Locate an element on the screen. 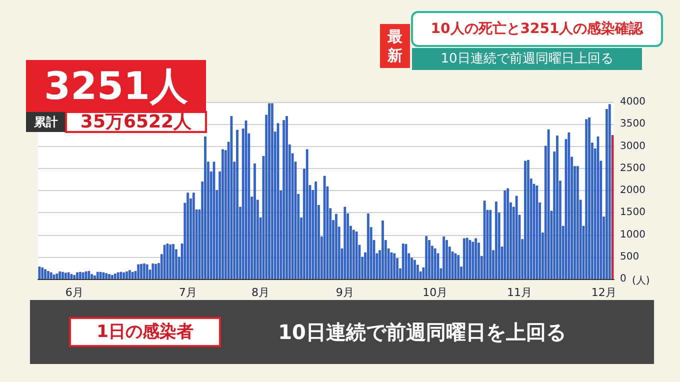 This screenshot has height=382, width=680. x-tick-label: 11月 is located at coordinates (519, 292).